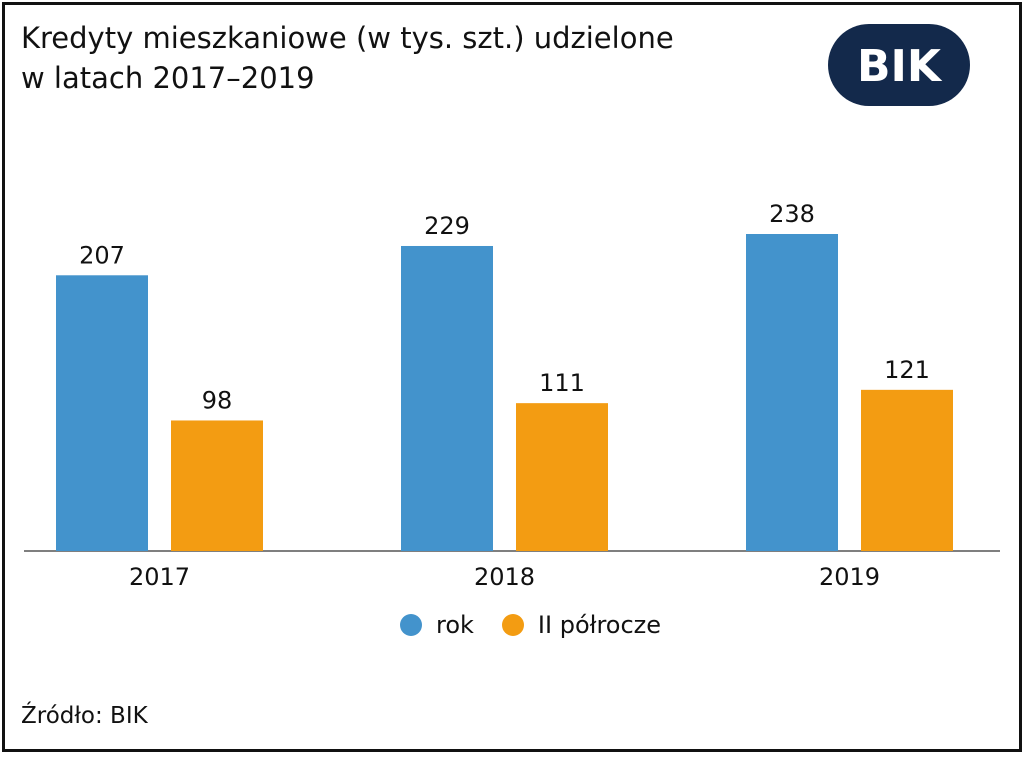 The width and height of the screenshot is (1024, 760). I want to click on data-label-polrocze-2017: 98, so click(217, 400).